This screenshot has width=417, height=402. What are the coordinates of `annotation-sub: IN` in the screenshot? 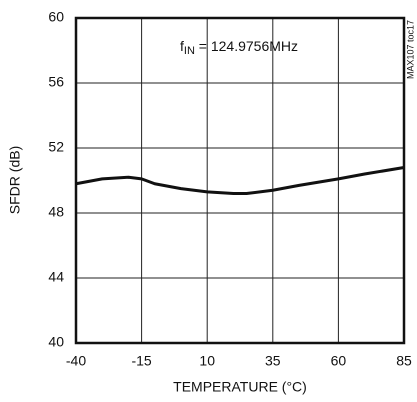 It's located at (189, 51).